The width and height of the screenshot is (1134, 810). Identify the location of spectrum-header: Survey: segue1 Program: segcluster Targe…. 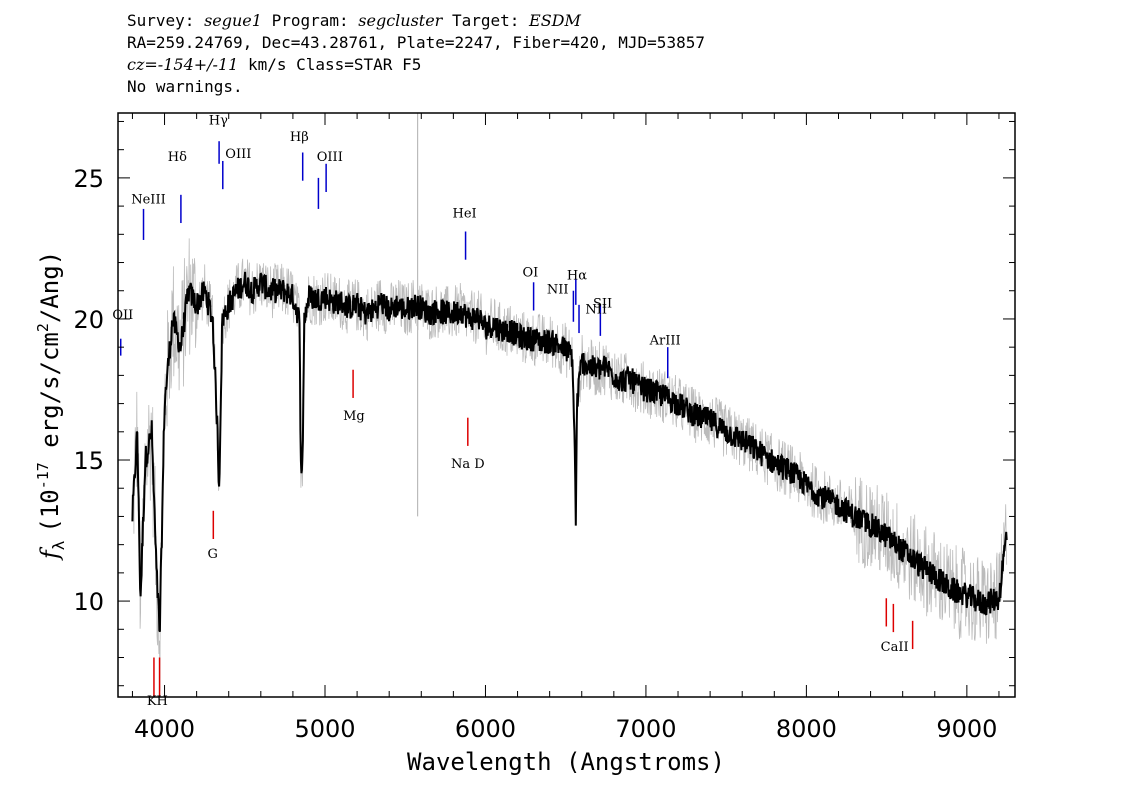
(416, 54).